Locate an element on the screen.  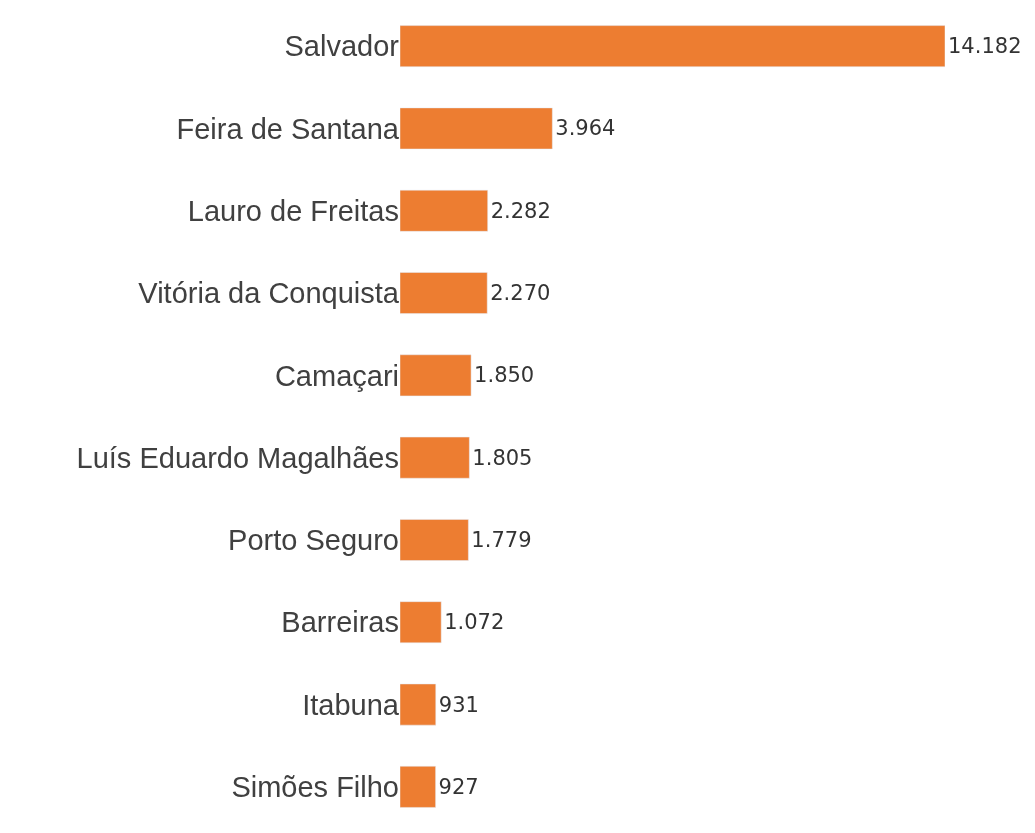
data-label: 14.182 is located at coordinates (985, 46).